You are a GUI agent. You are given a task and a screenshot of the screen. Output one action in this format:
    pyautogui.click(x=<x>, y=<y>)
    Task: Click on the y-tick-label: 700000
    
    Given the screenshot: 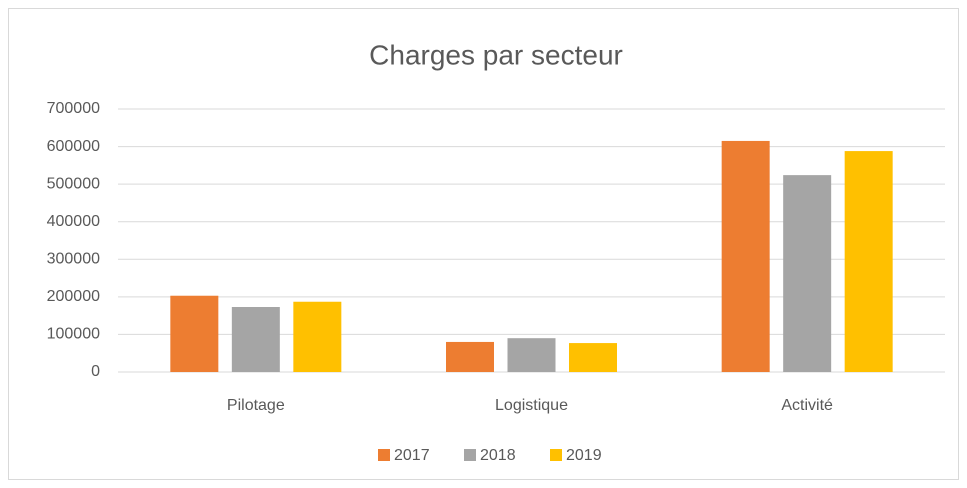 What is the action you would take?
    pyautogui.click(x=73, y=108)
    